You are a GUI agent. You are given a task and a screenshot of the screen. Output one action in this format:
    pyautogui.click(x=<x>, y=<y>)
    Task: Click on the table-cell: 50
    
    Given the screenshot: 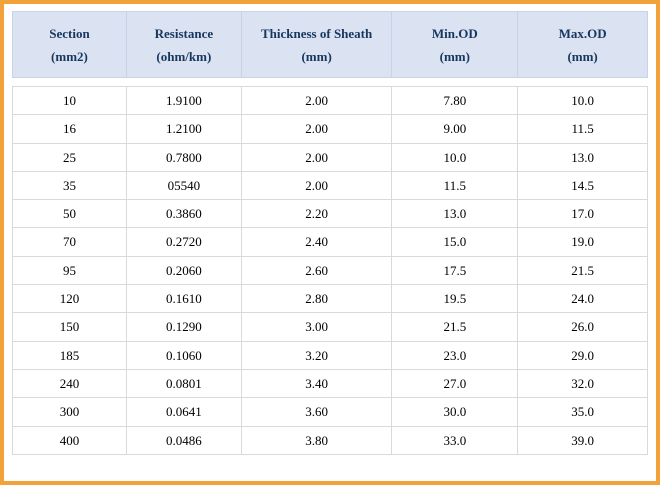 What is the action you would take?
    pyautogui.click(x=70, y=214)
    